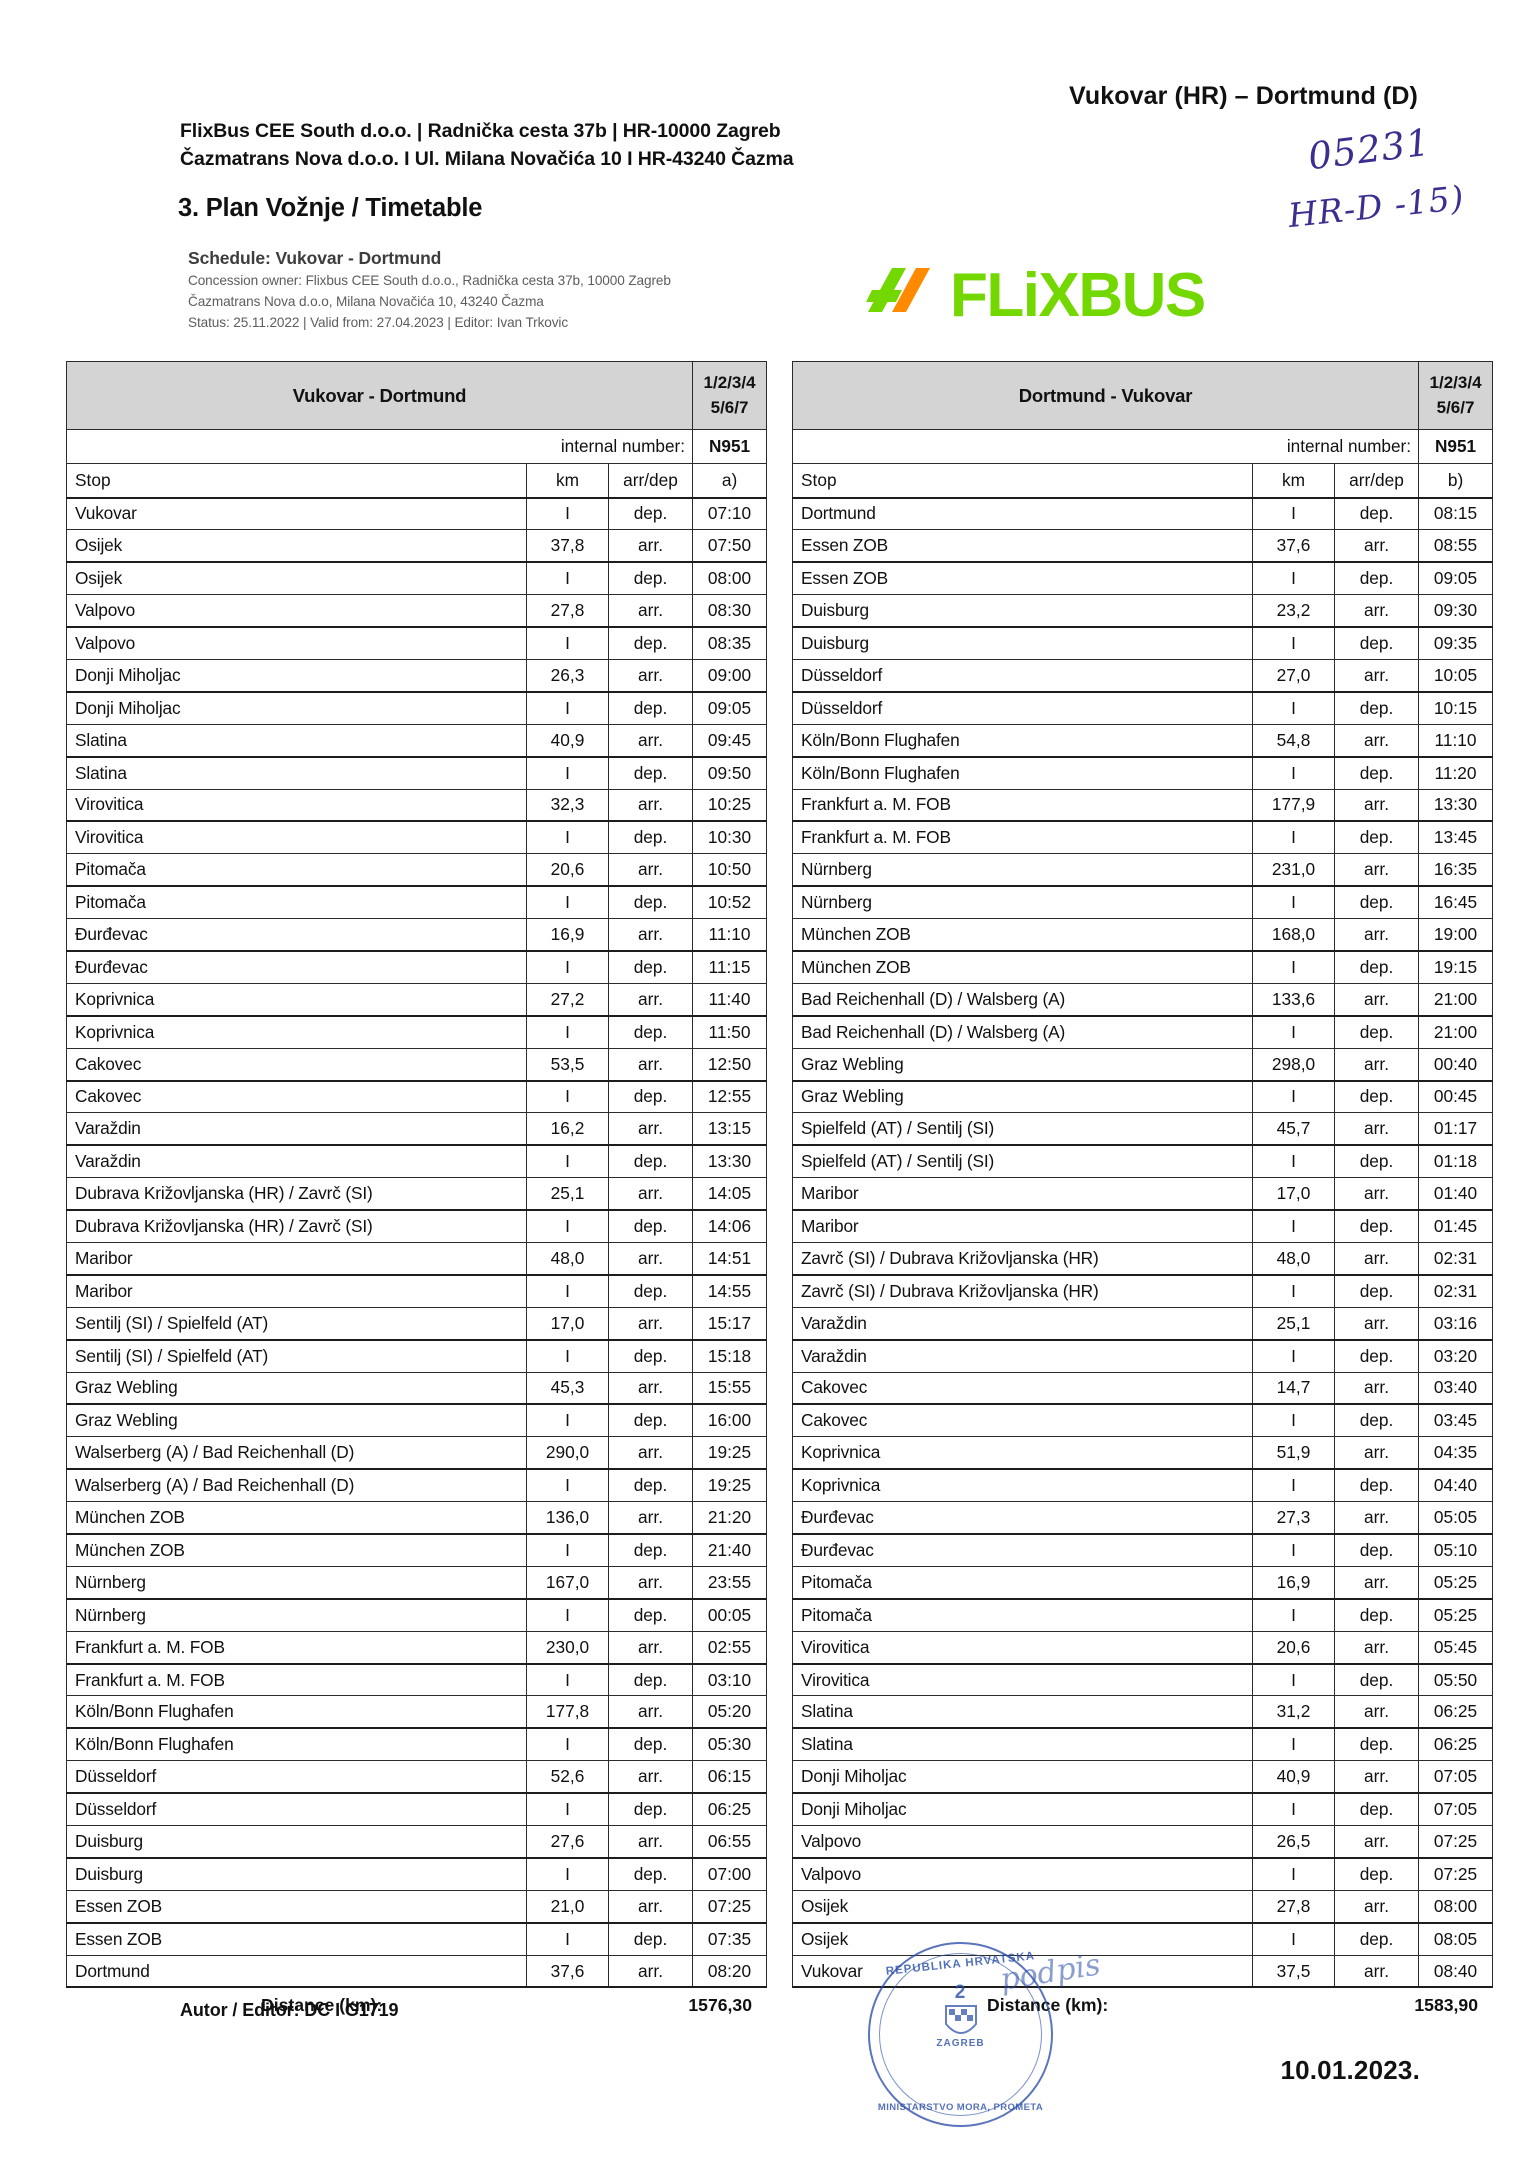 The height and width of the screenshot is (2173, 1536). What do you see at coordinates (1456, 1518) in the screenshot?
I see `stop-time: 05:05` at bounding box center [1456, 1518].